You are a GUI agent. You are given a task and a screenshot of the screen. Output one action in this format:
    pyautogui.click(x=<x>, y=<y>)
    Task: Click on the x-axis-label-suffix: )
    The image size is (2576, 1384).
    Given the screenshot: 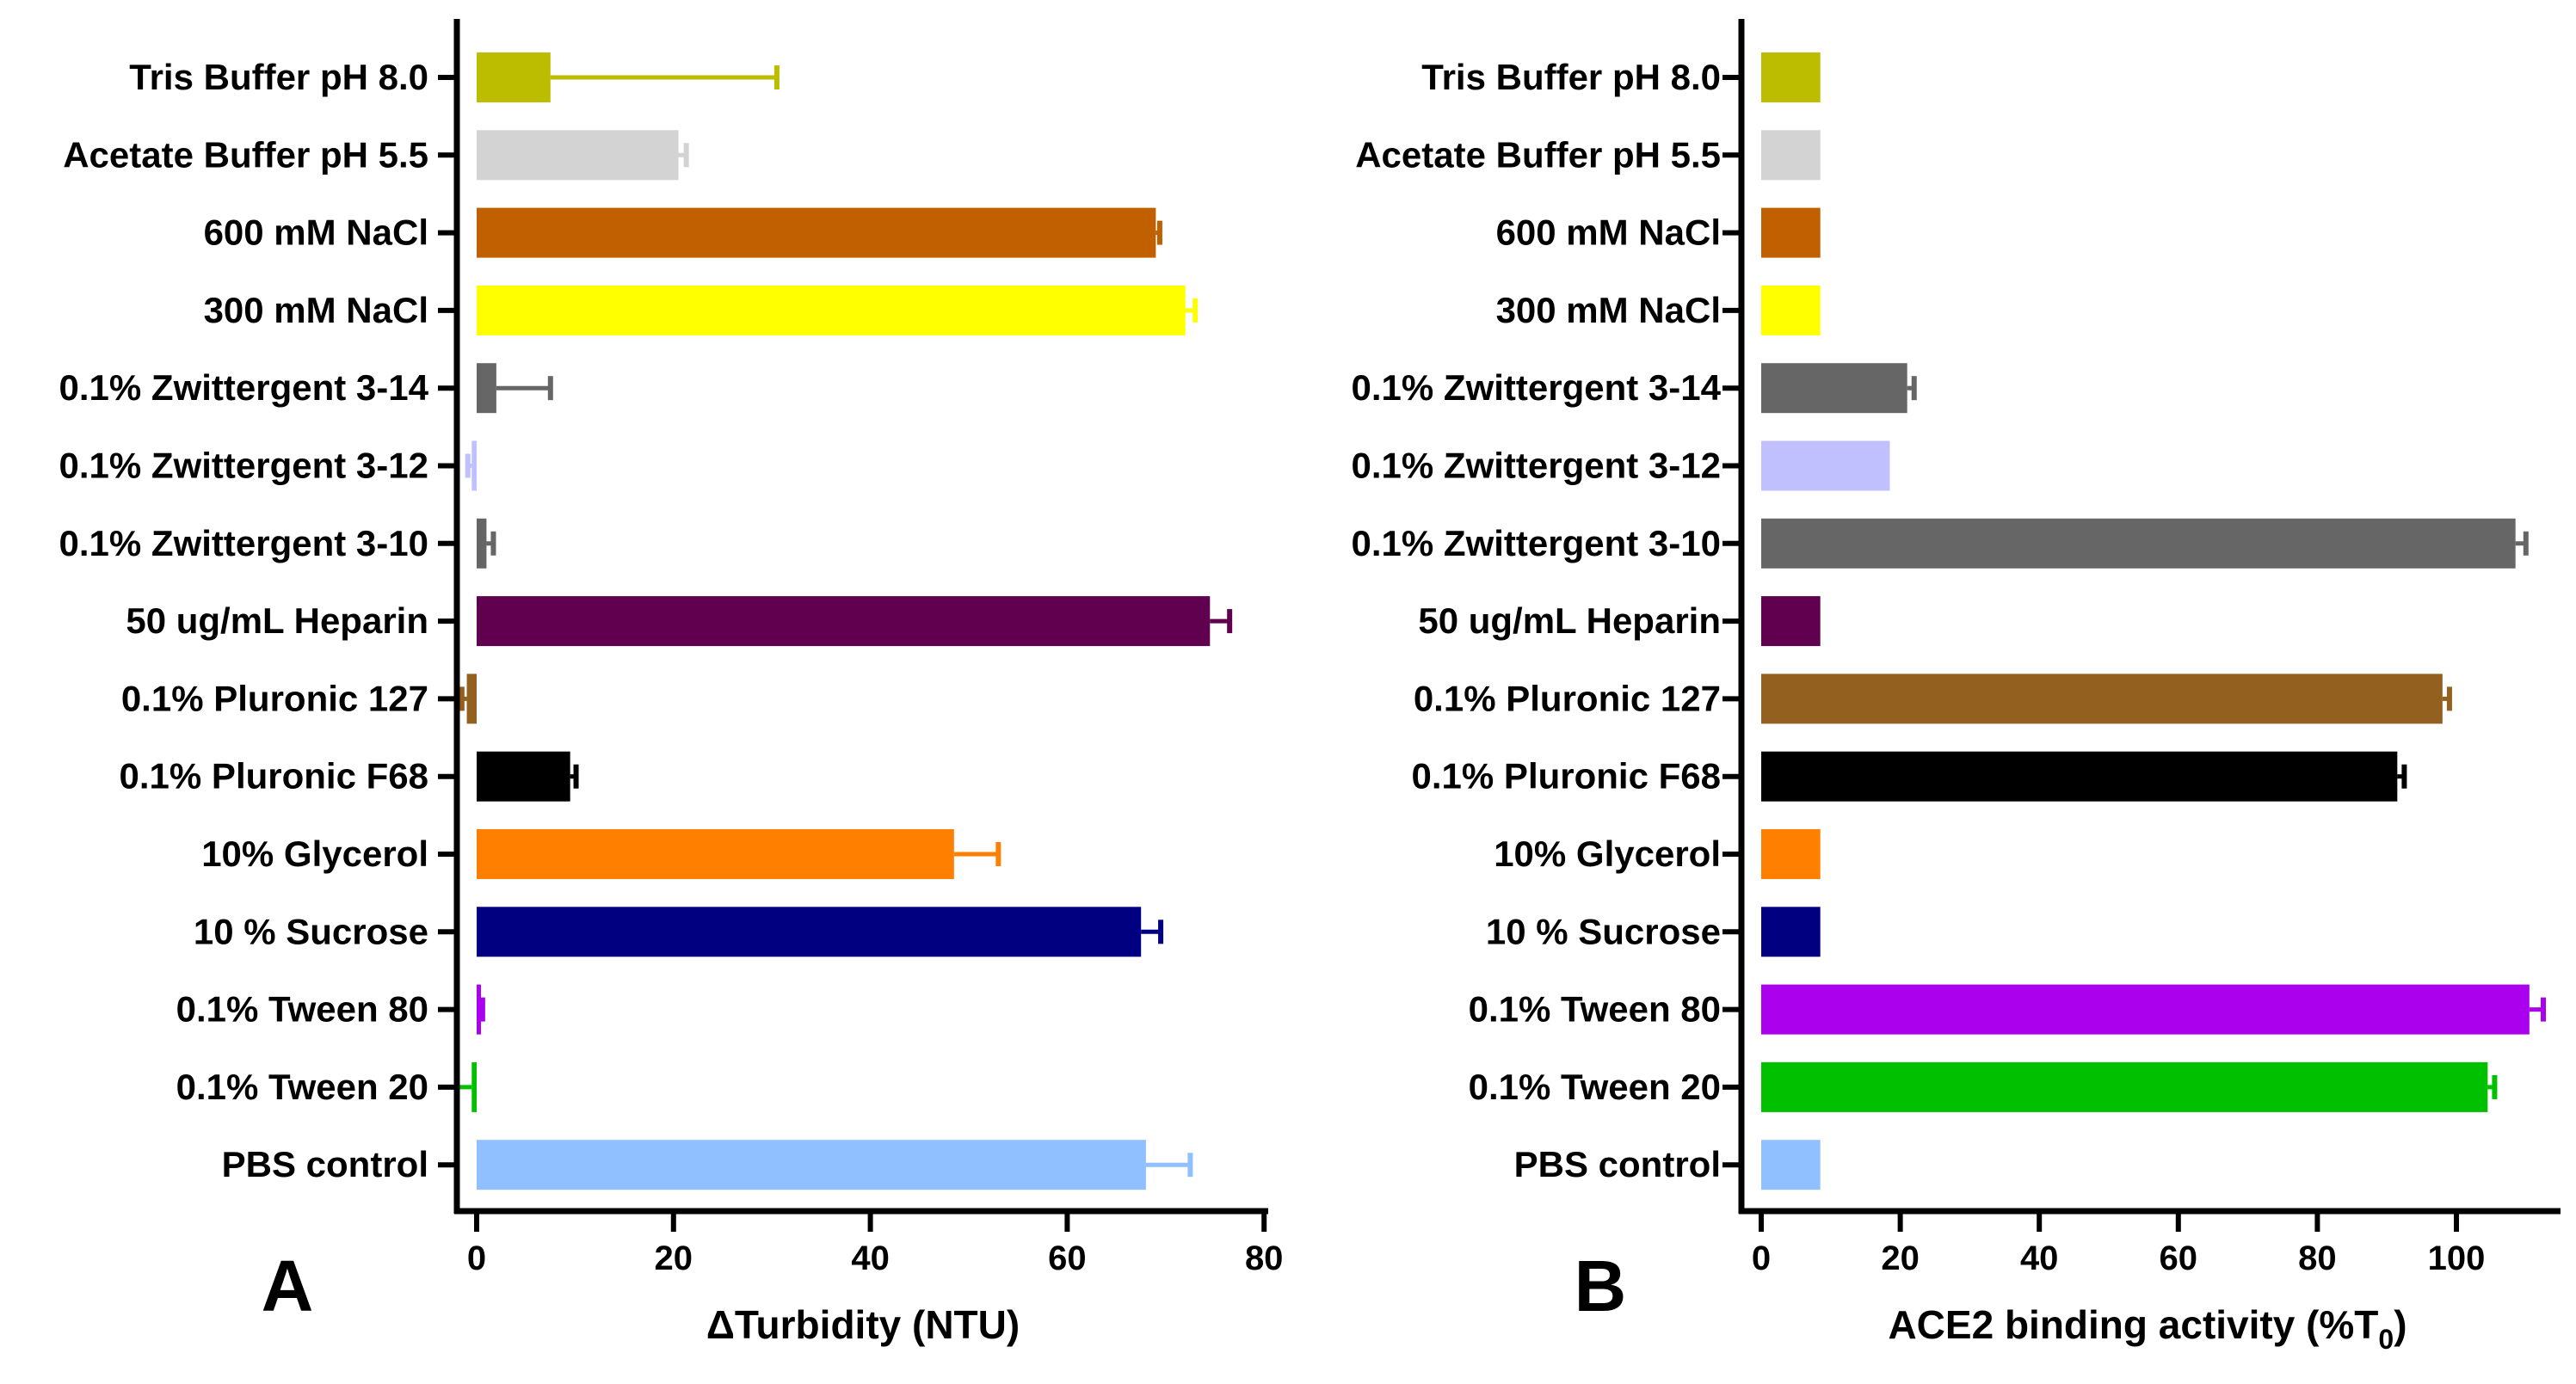 What is the action you would take?
    pyautogui.click(x=2400, y=1324)
    